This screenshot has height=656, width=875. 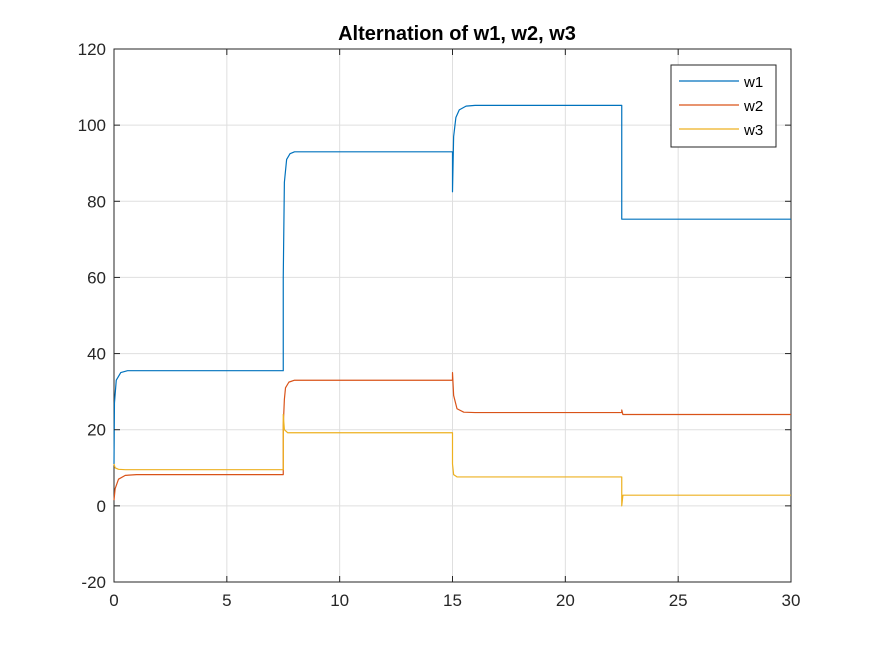 I want to click on x-tick-label: 25, so click(x=678, y=600).